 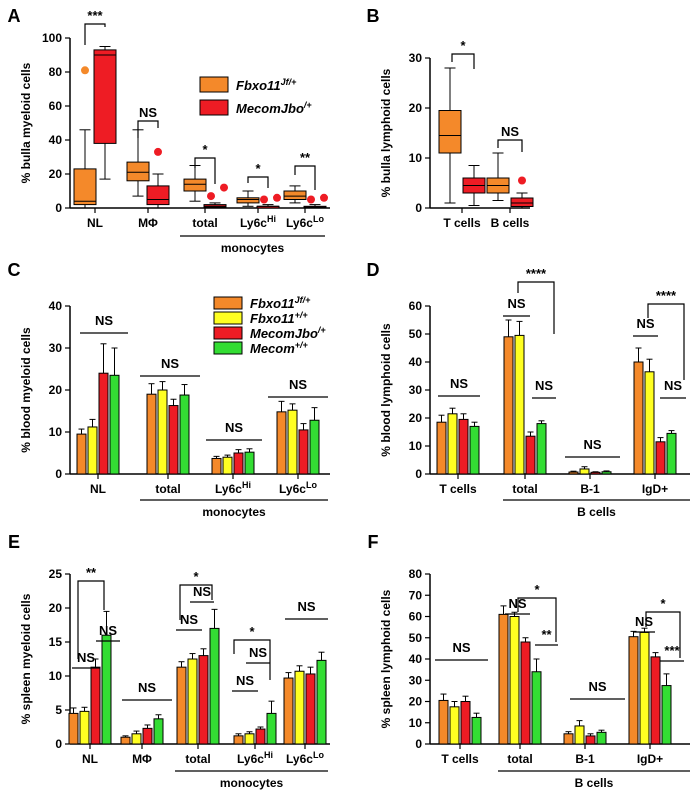 What do you see at coordinates (26, 122) in the screenshot?
I see `y-axis-title: % bulla myeloid cells` at bounding box center [26, 122].